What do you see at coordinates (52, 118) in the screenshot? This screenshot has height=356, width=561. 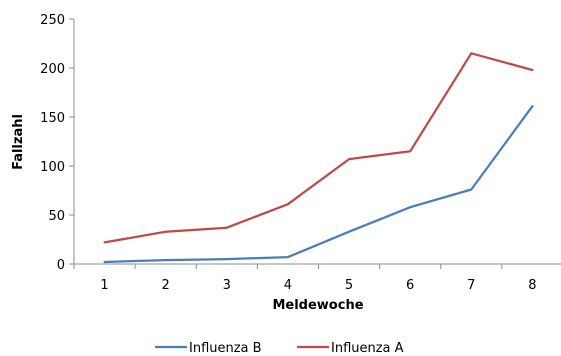 I see `y-tick-label: 150` at bounding box center [52, 118].